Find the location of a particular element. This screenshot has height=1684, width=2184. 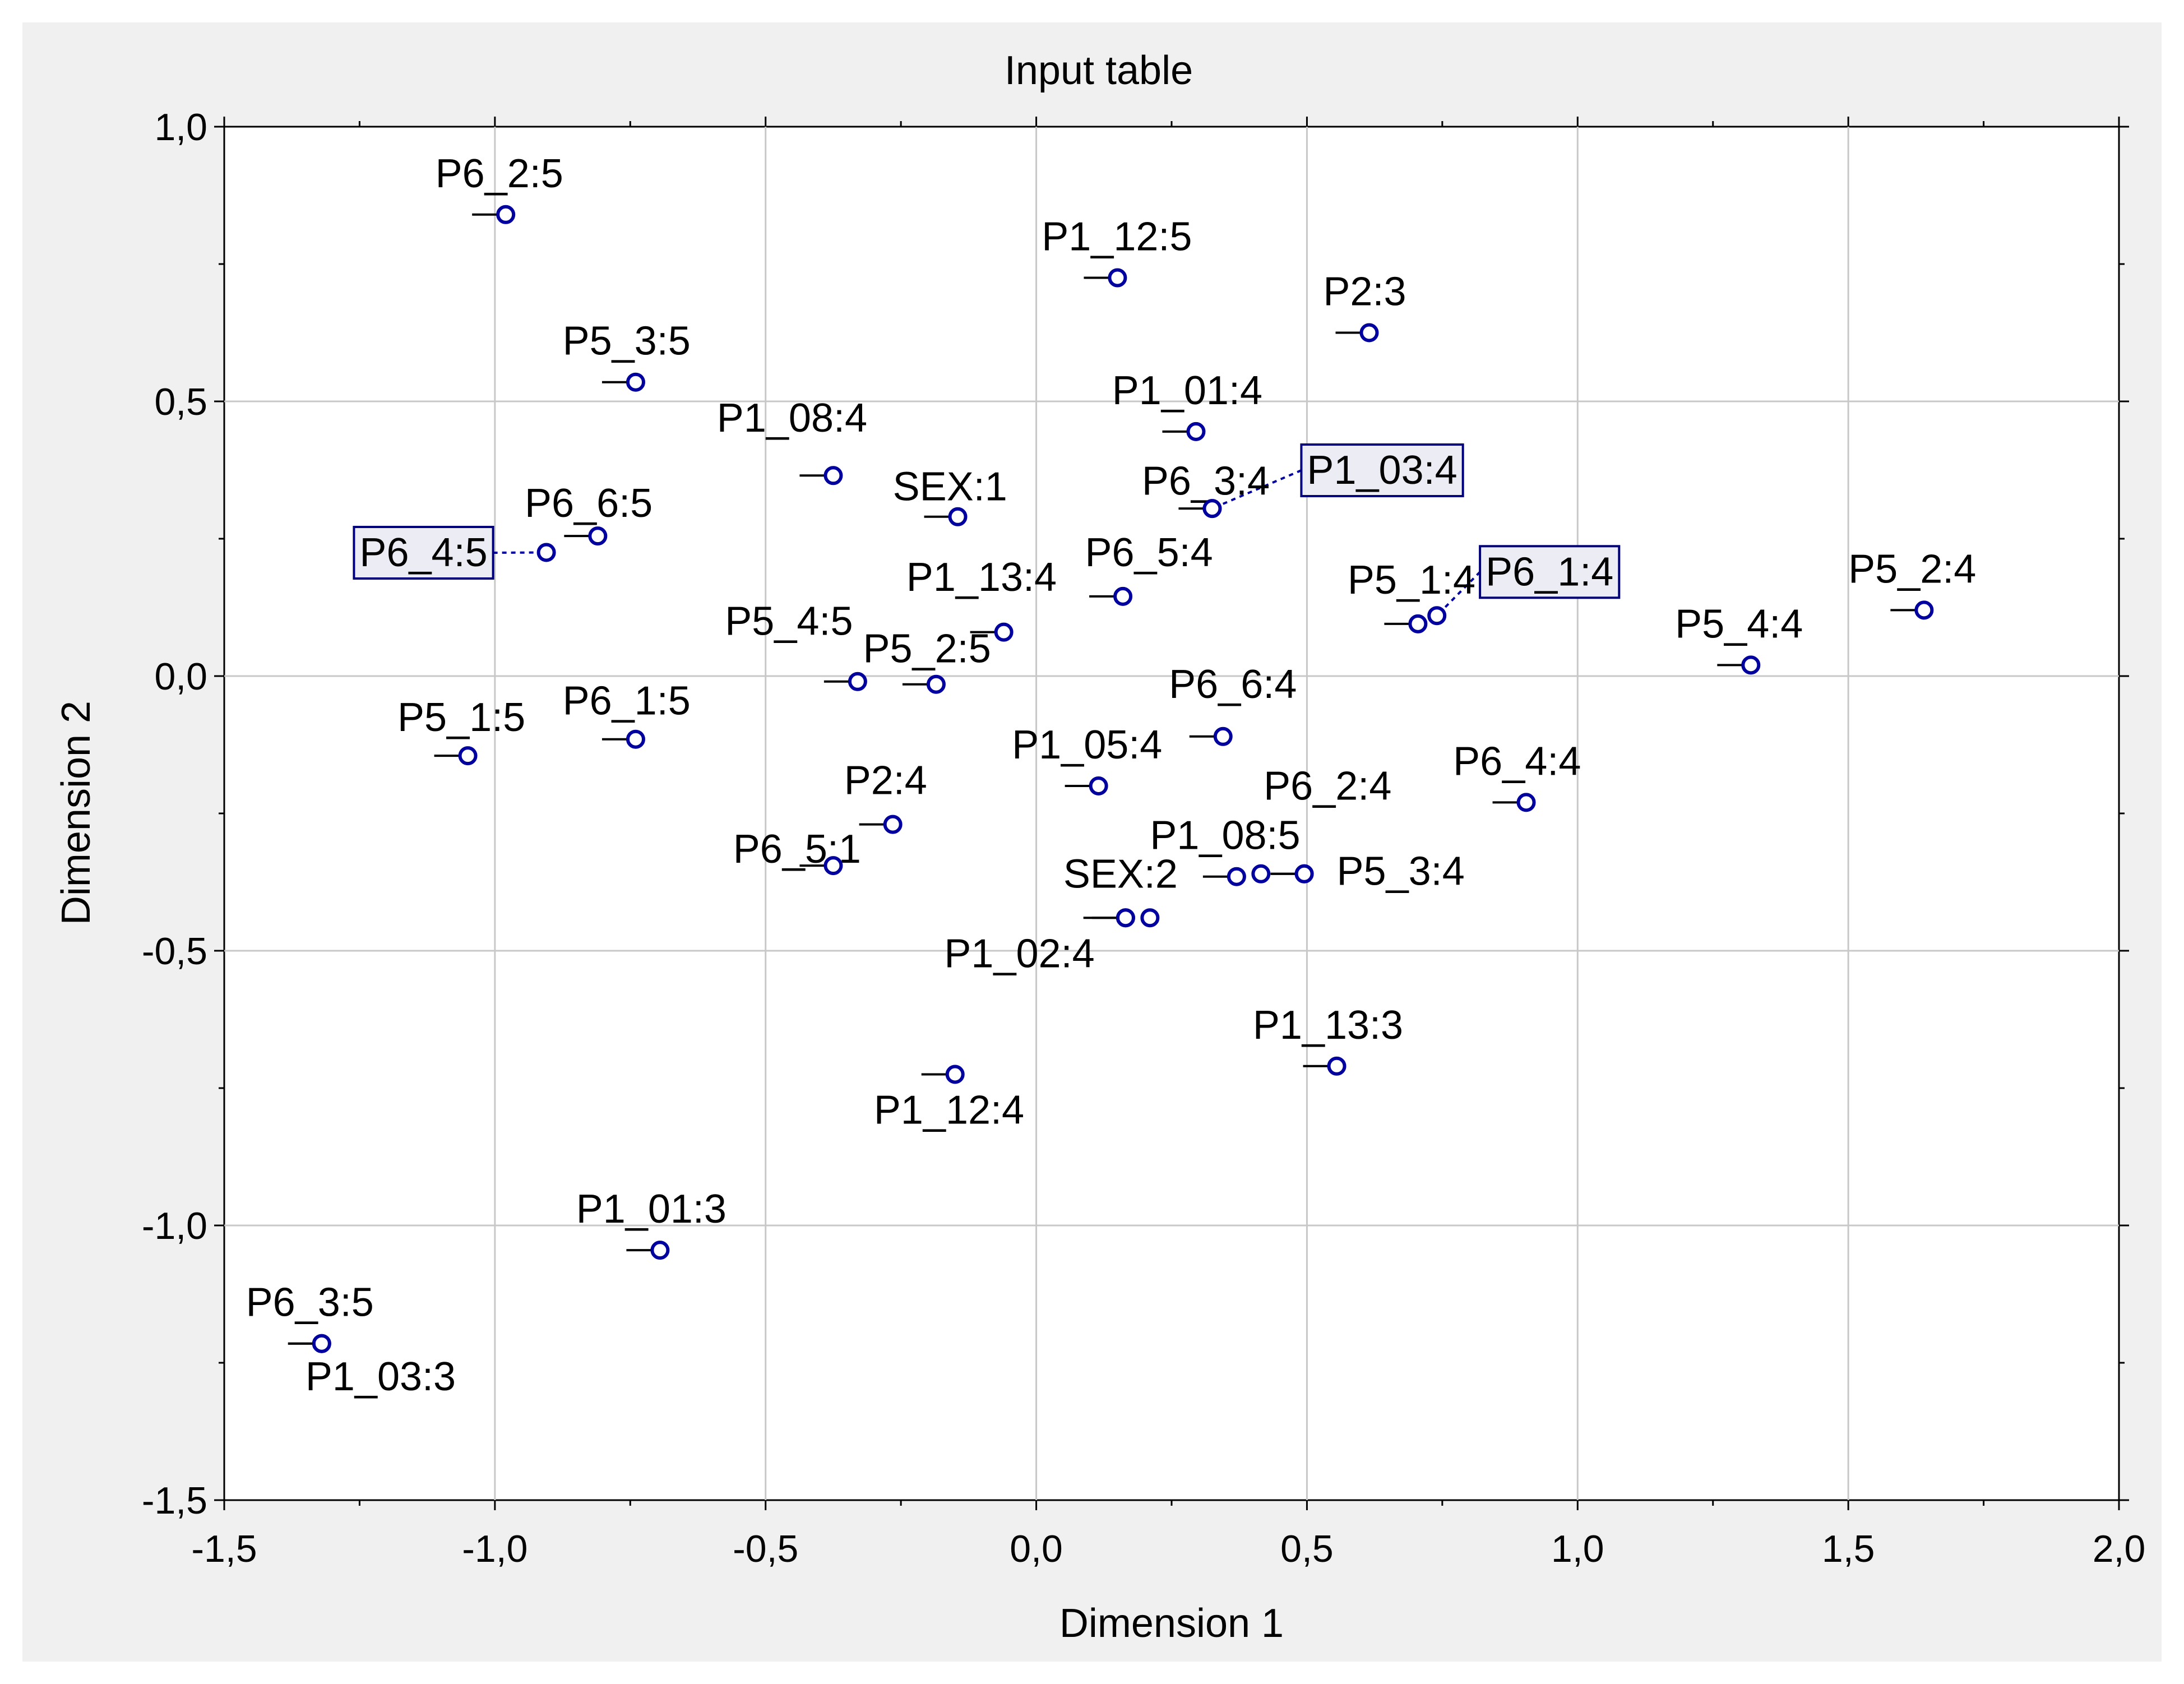

point-label: P6_2:5 is located at coordinates (500, 173).